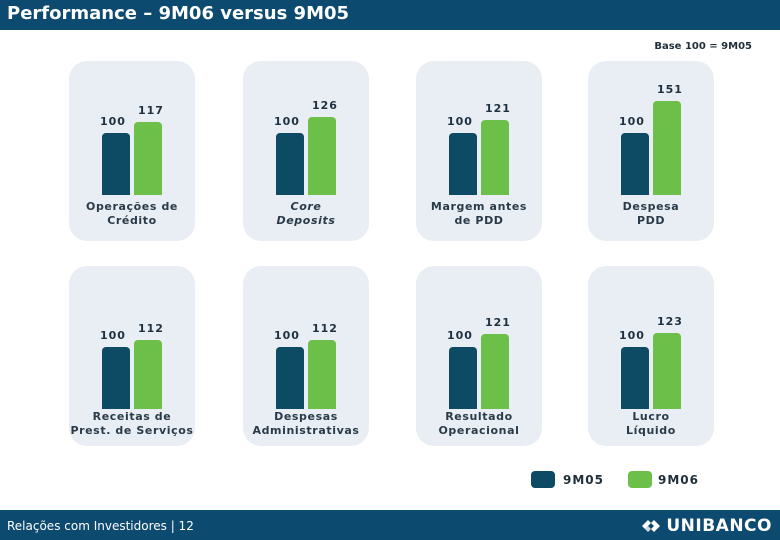 The image size is (780, 540). I want to click on category-label: Operações de Crédito, so click(132, 213).